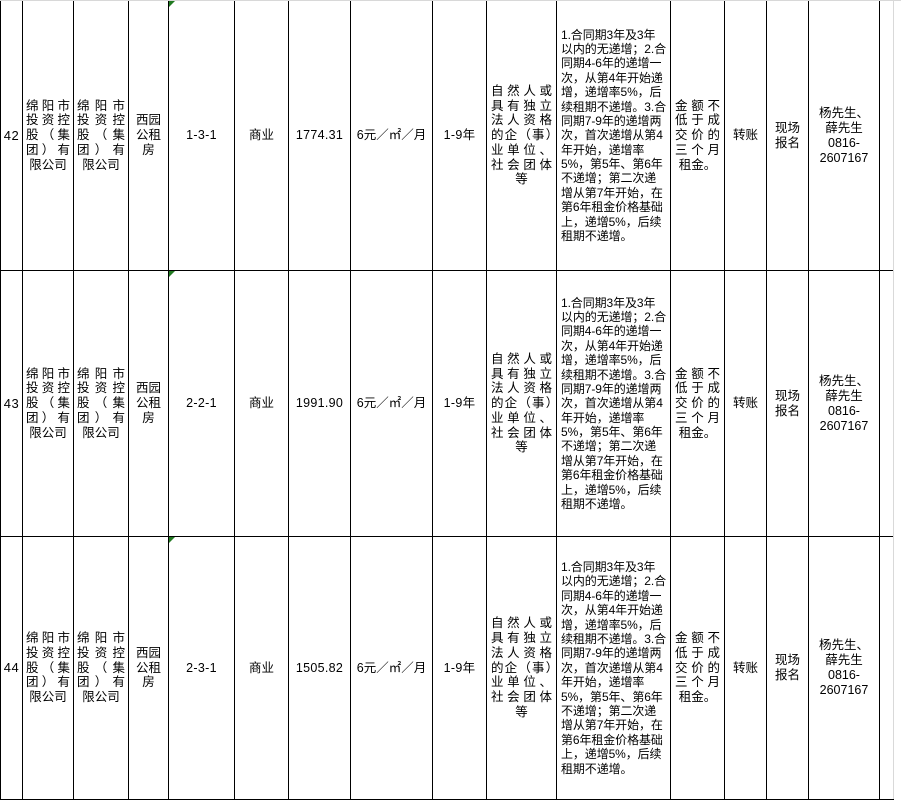 The height and width of the screenshot is (800, 901). I want to click on area-text: 1774.31, so click(319, 135).